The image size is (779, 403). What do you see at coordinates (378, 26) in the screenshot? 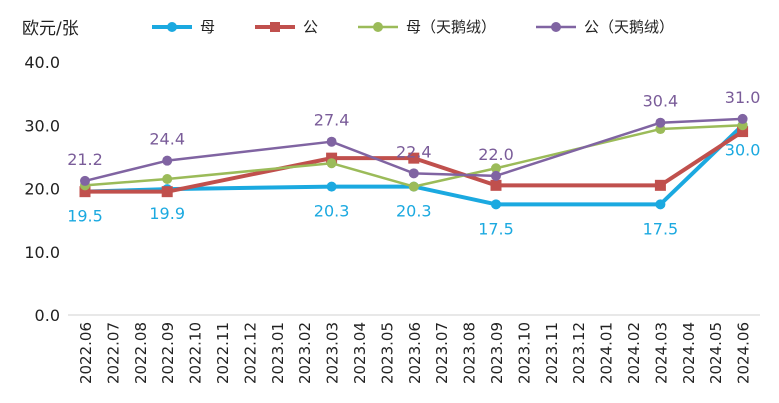
I see `legend-marker-mu-velvet` at bounding box center [378, 26].